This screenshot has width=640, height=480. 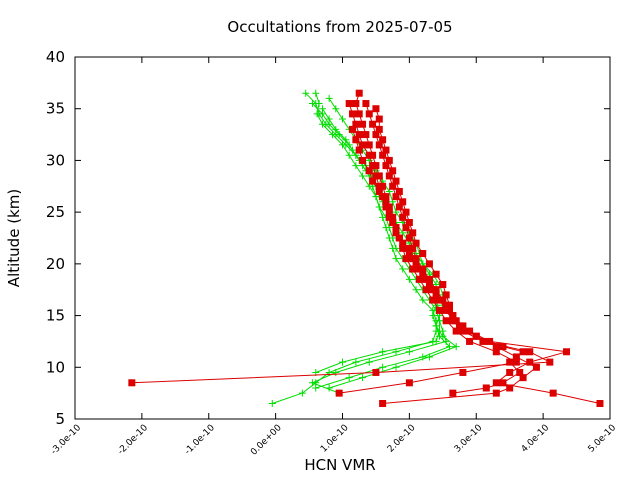 What do you see at coordinates (55, 160) in the screenshot?
I see `y-tick-label: 30` at bounding box center [55, 160].